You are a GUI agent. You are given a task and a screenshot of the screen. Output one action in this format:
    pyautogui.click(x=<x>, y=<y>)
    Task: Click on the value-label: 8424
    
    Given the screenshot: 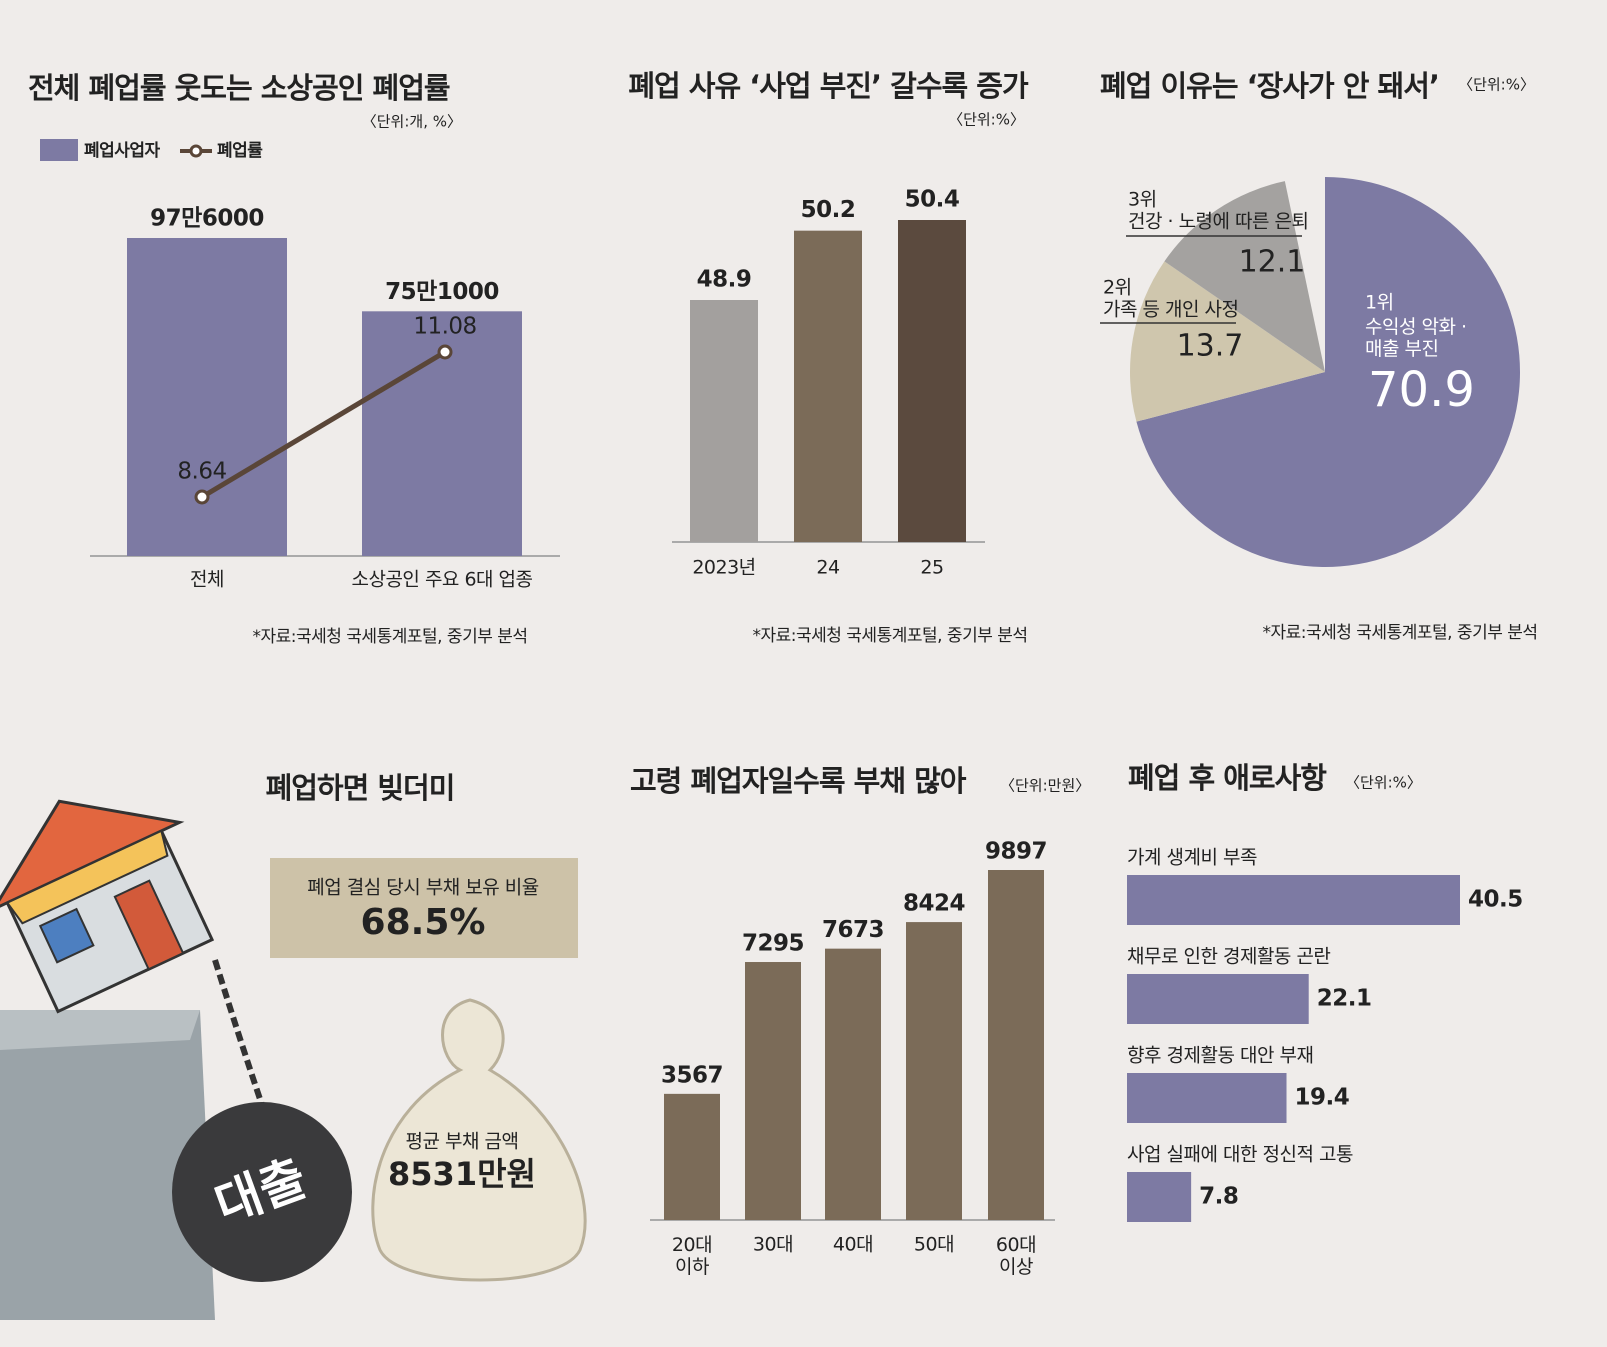 What is the action you would take?
    pyautogui.click(x=934, y=904)
    